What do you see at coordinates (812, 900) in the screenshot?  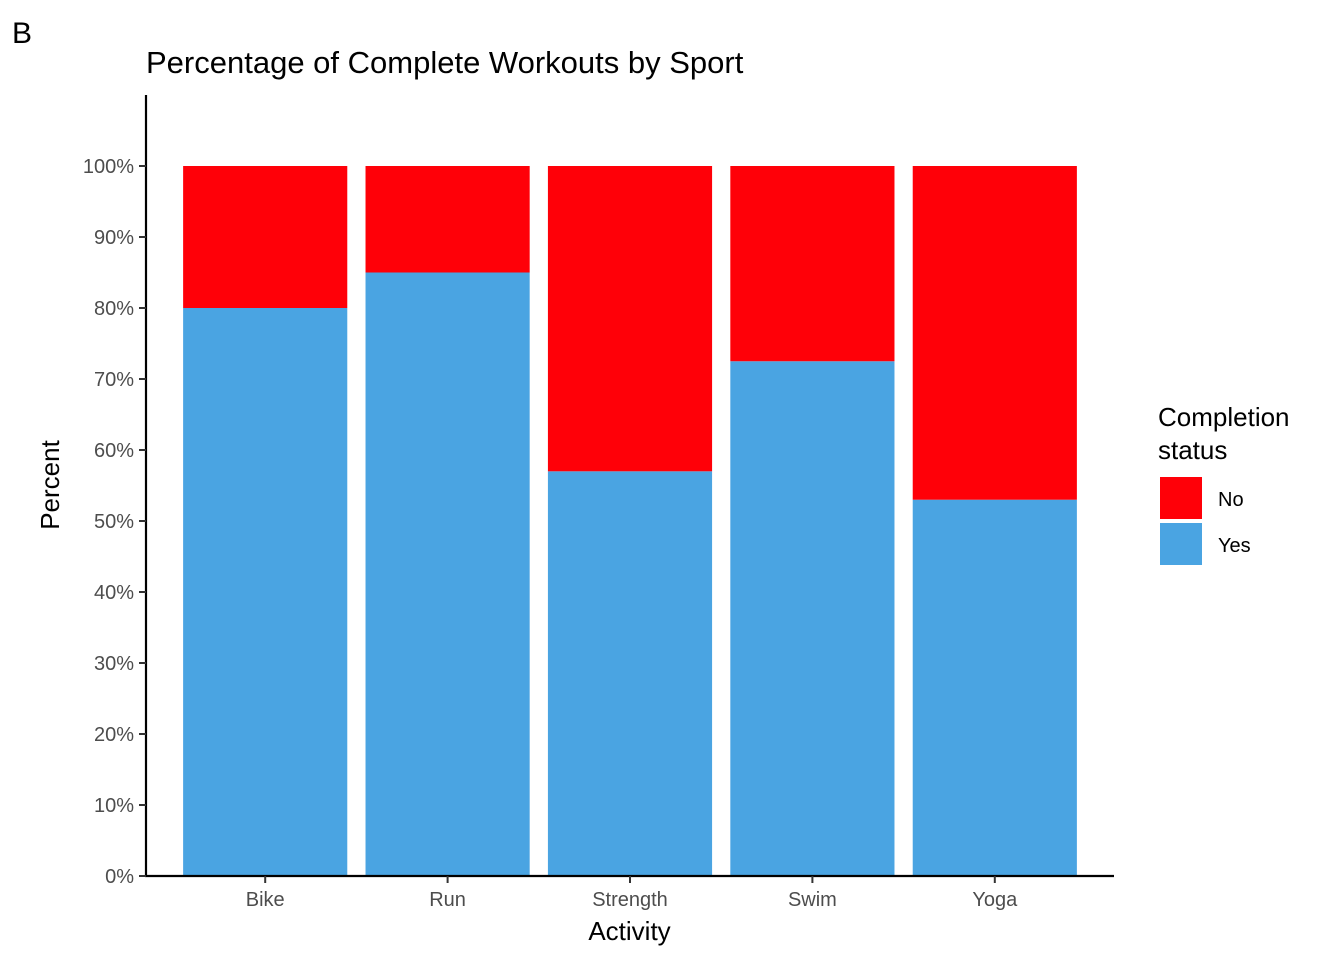 I see `x-tick-label-swim: Swim` at bounding box center [812, 900].